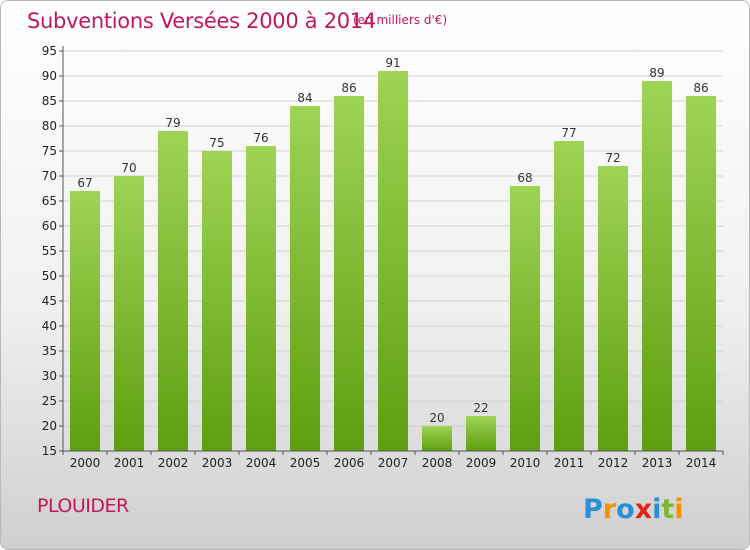  Describe the element at coordinates (480, 408) in the screenshot. I see `data-label: 22` at that location.